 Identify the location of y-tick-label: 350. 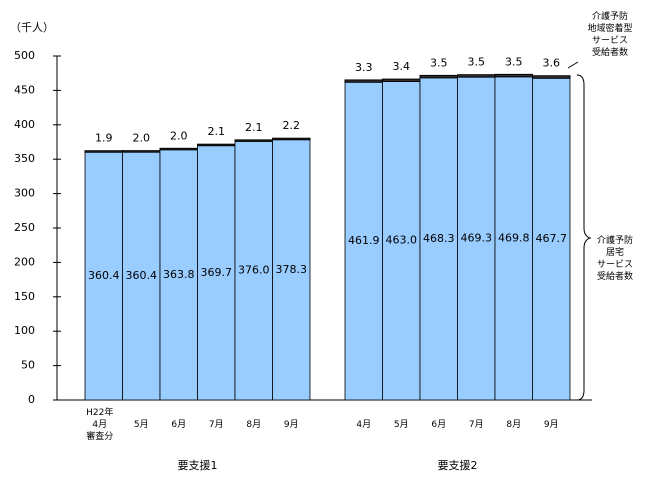
(24, 158).